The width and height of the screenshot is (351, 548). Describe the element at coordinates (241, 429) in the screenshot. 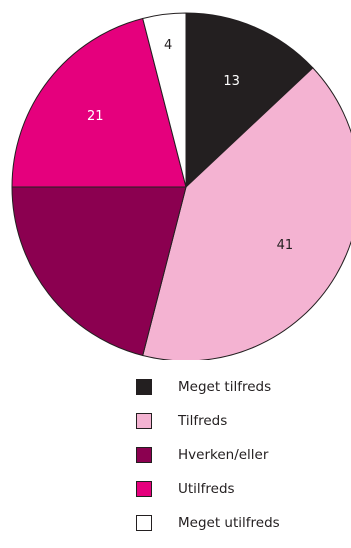

I see `legend-item-tilfreds: Tilfreds` at that location.